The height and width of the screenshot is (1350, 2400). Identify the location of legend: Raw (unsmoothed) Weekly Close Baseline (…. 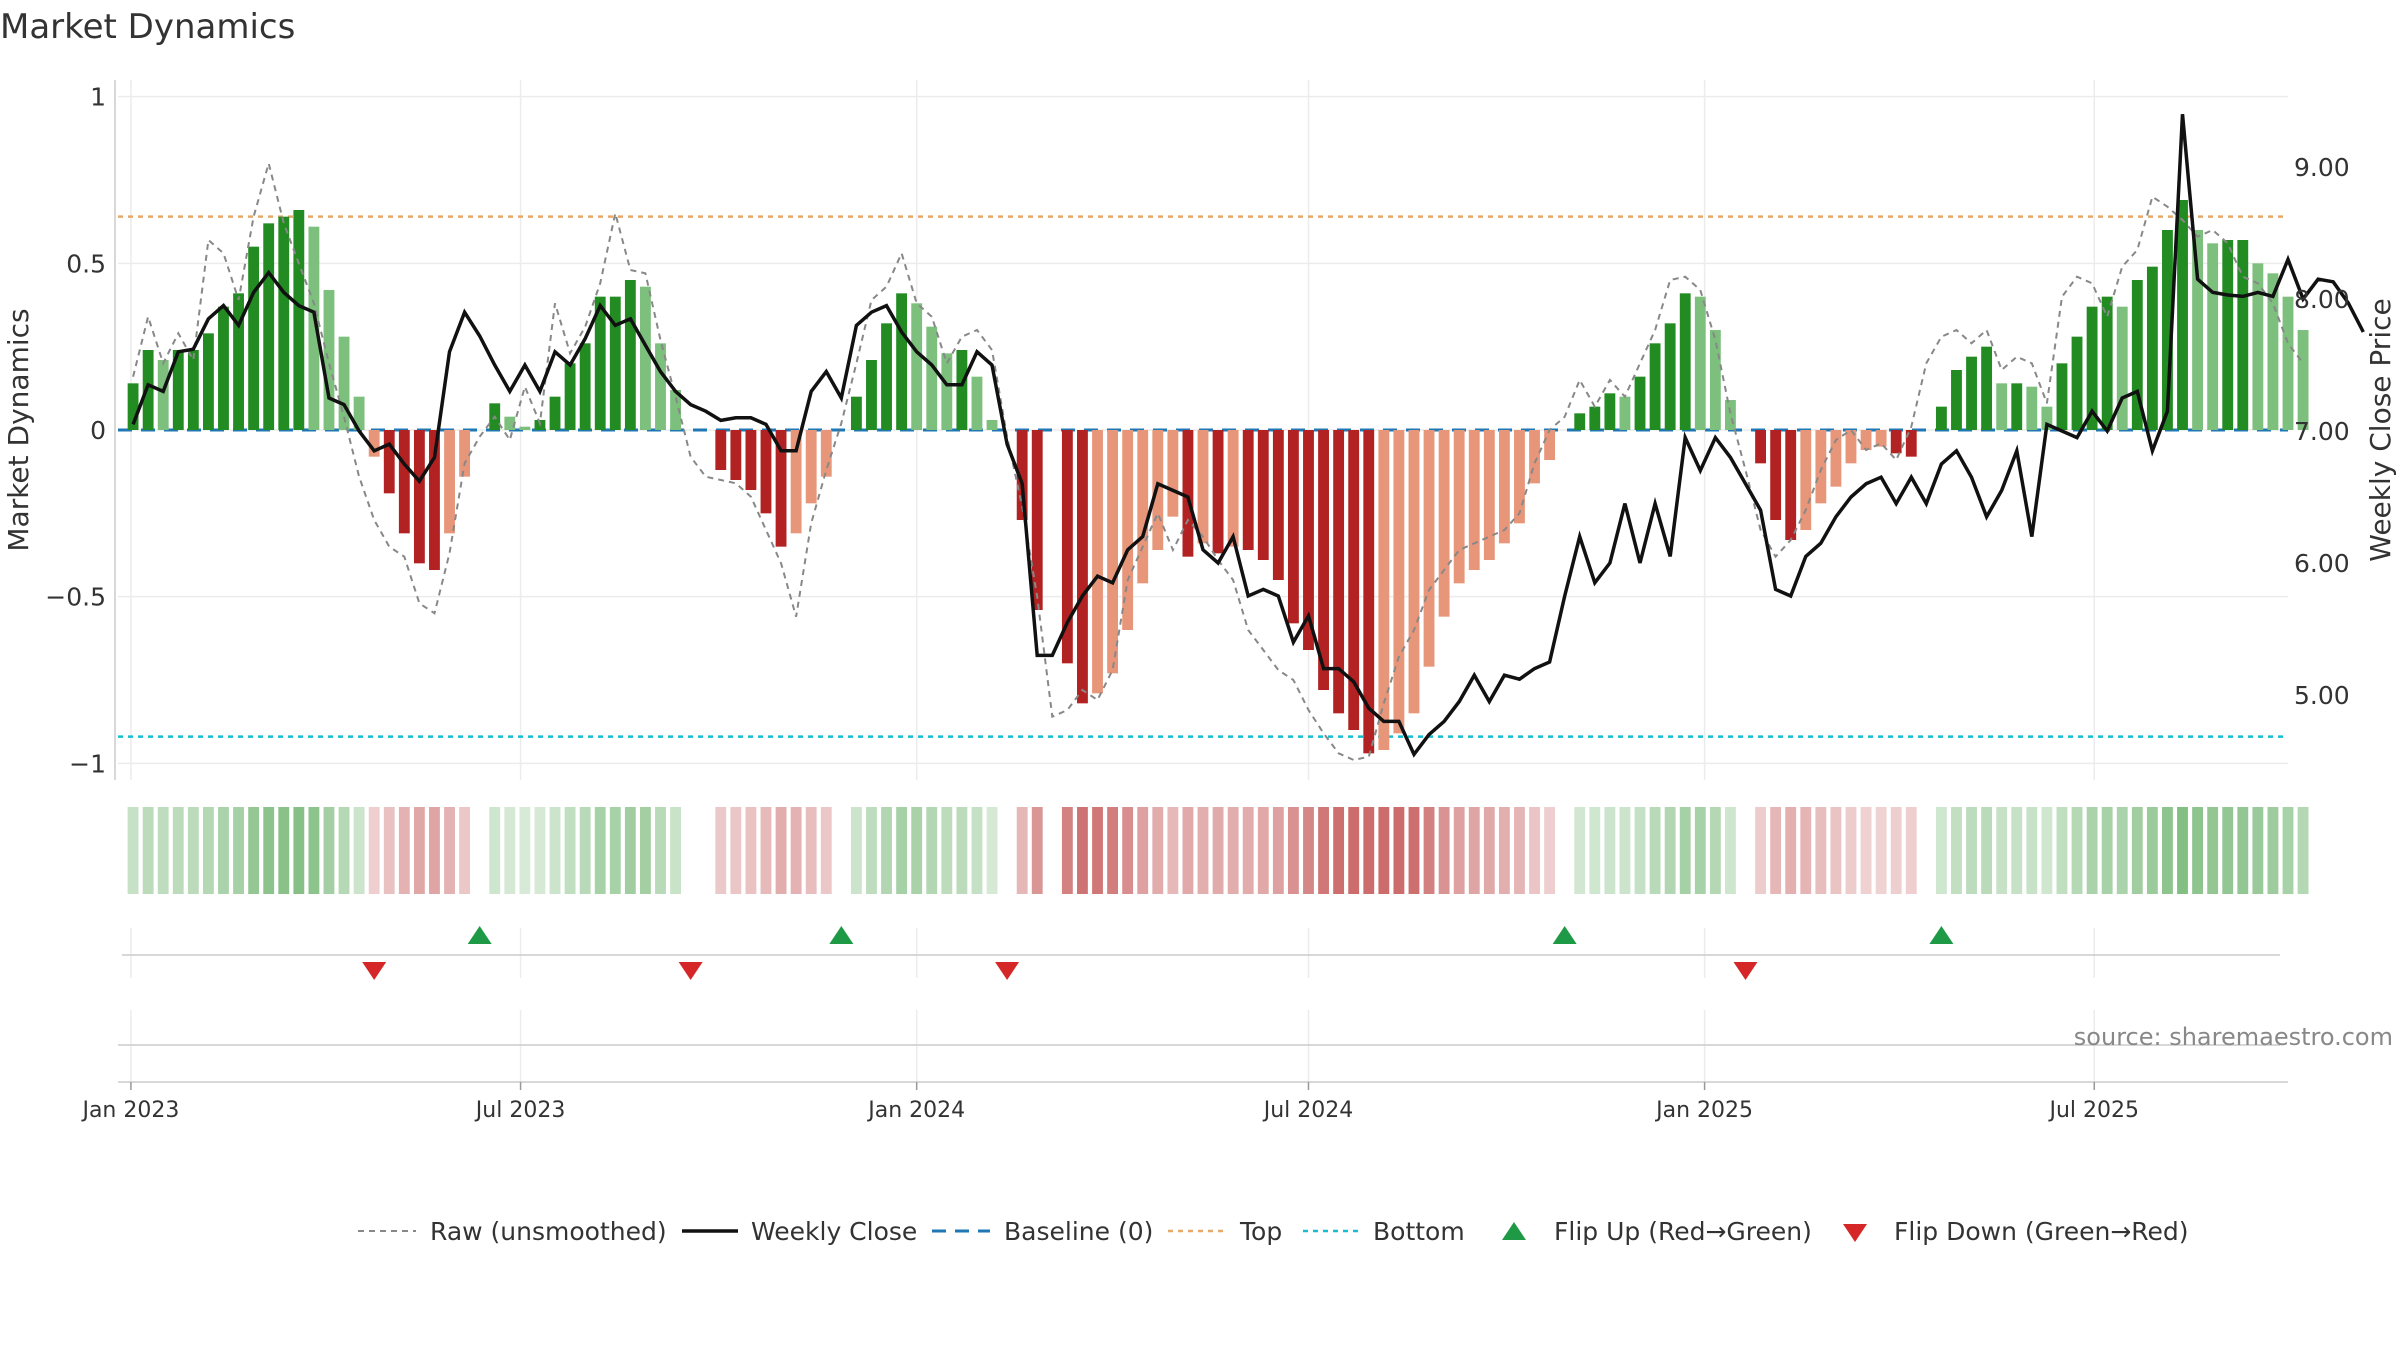
(1273, 1231).